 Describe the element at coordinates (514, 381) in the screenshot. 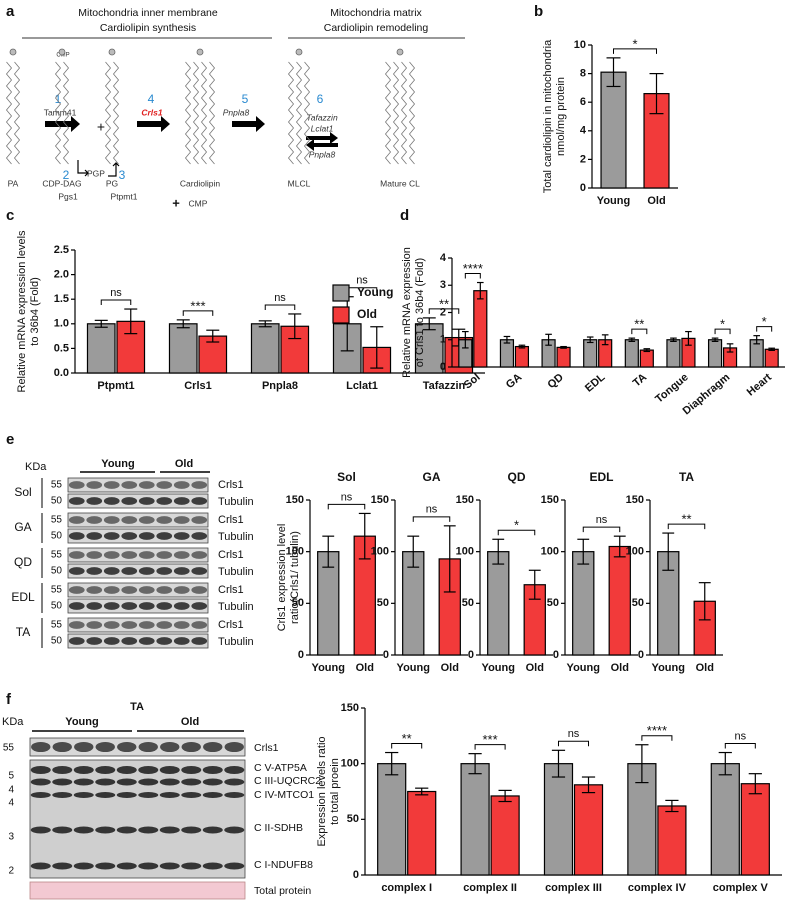

I see `x-tick-label: GA` at that location.